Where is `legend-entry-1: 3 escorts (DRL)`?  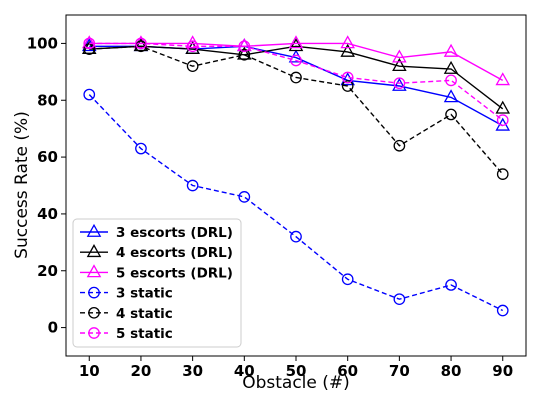 legend-entry-1: 3 escorts (DRL) is located at coordinates (156, 232).